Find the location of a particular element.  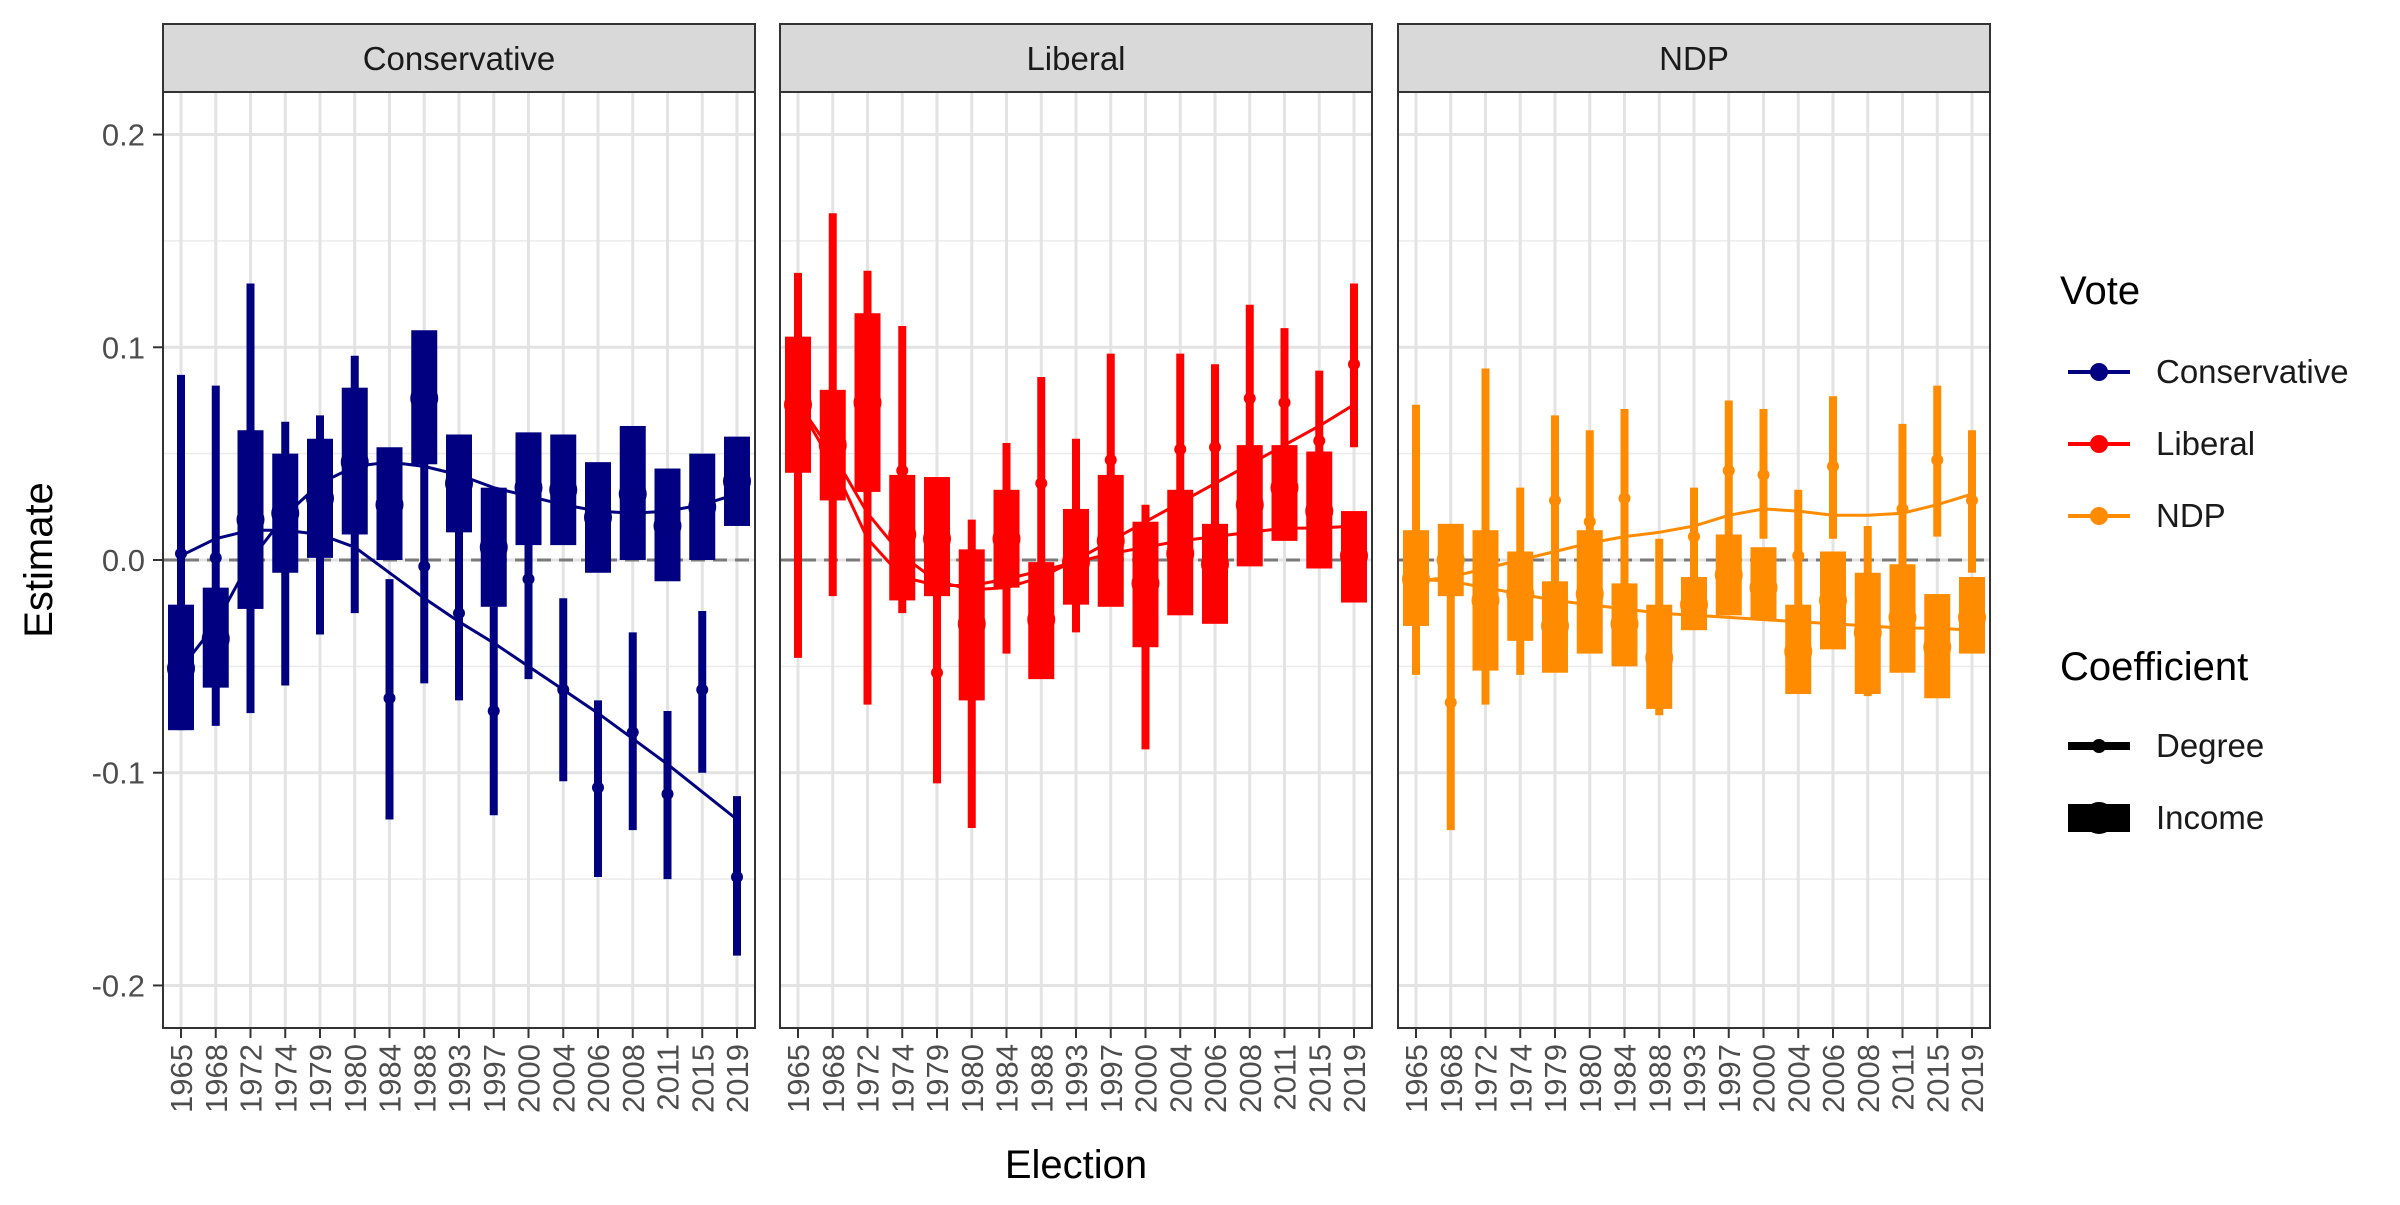

x-tick-label: 1984 is located at coordinates (1007, 1078).